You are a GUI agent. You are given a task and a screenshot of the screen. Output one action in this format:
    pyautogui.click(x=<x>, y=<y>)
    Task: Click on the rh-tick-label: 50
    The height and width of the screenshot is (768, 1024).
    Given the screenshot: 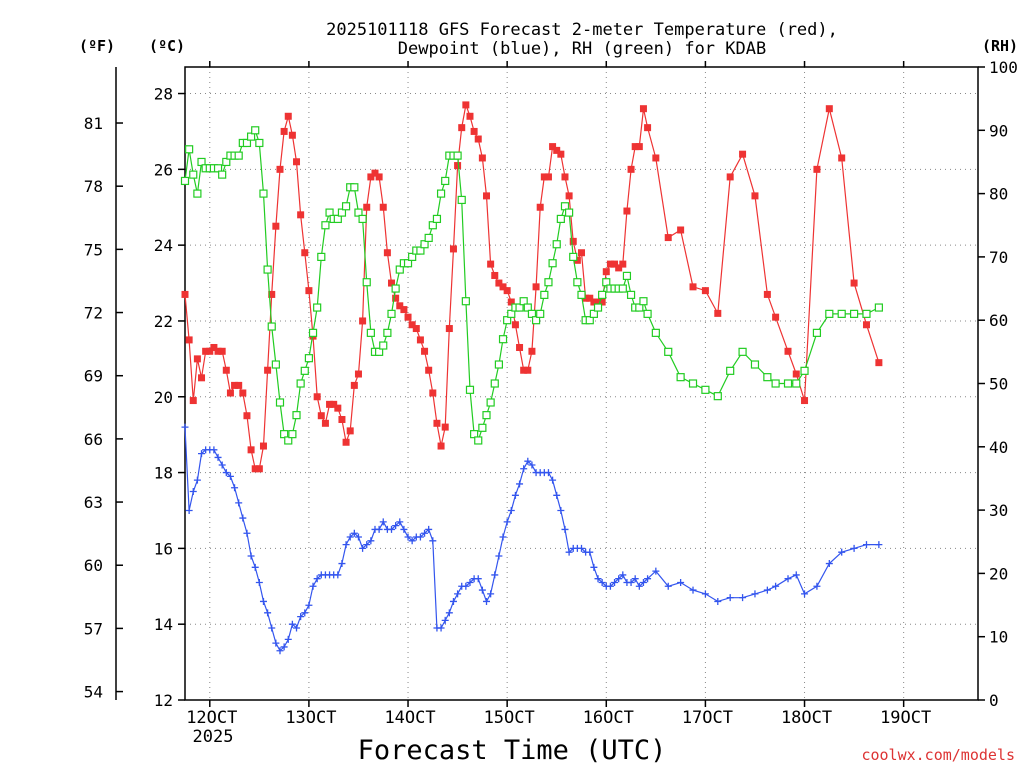 What is the action you would take?
    pyautogui.click(x=998, y=384)
    